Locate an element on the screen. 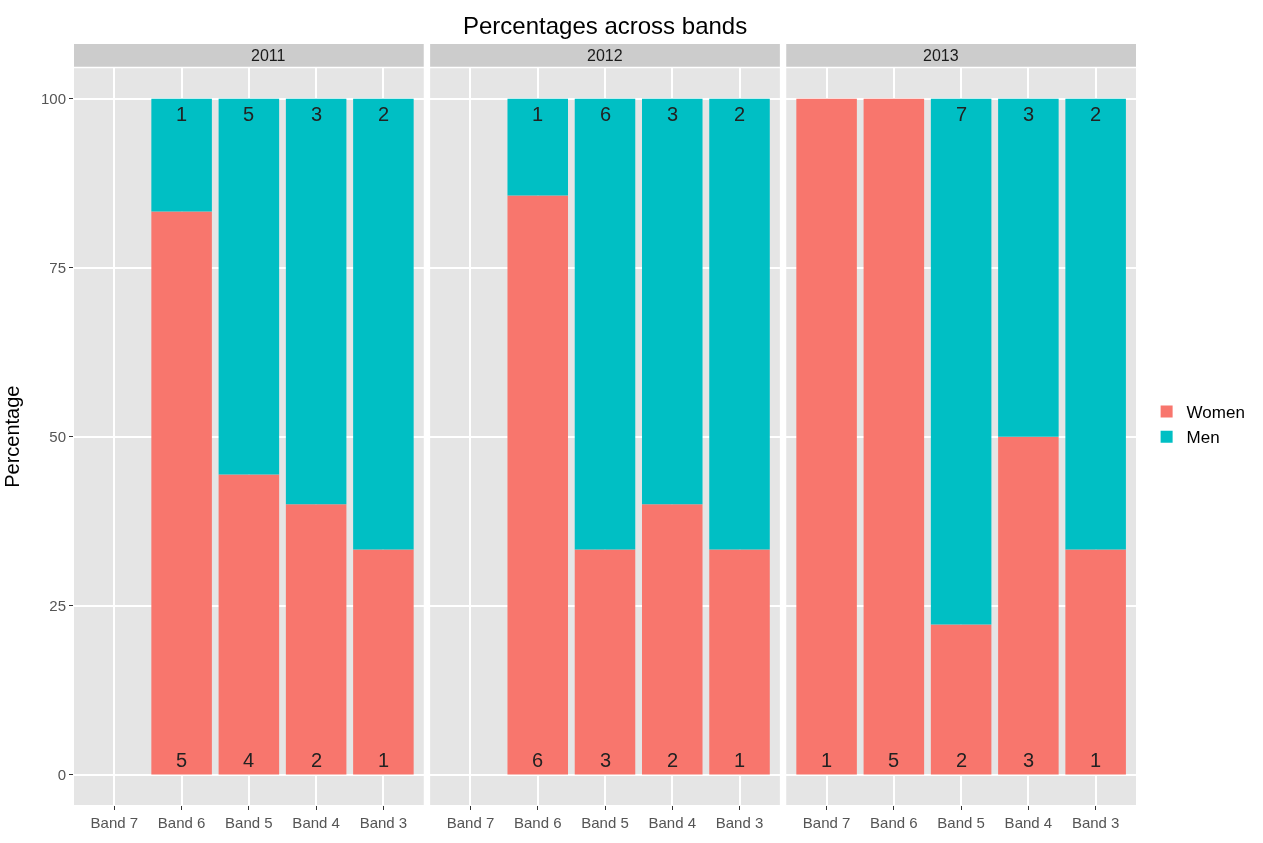  y-tick-label: 100 is located at coordinates (53, 99).